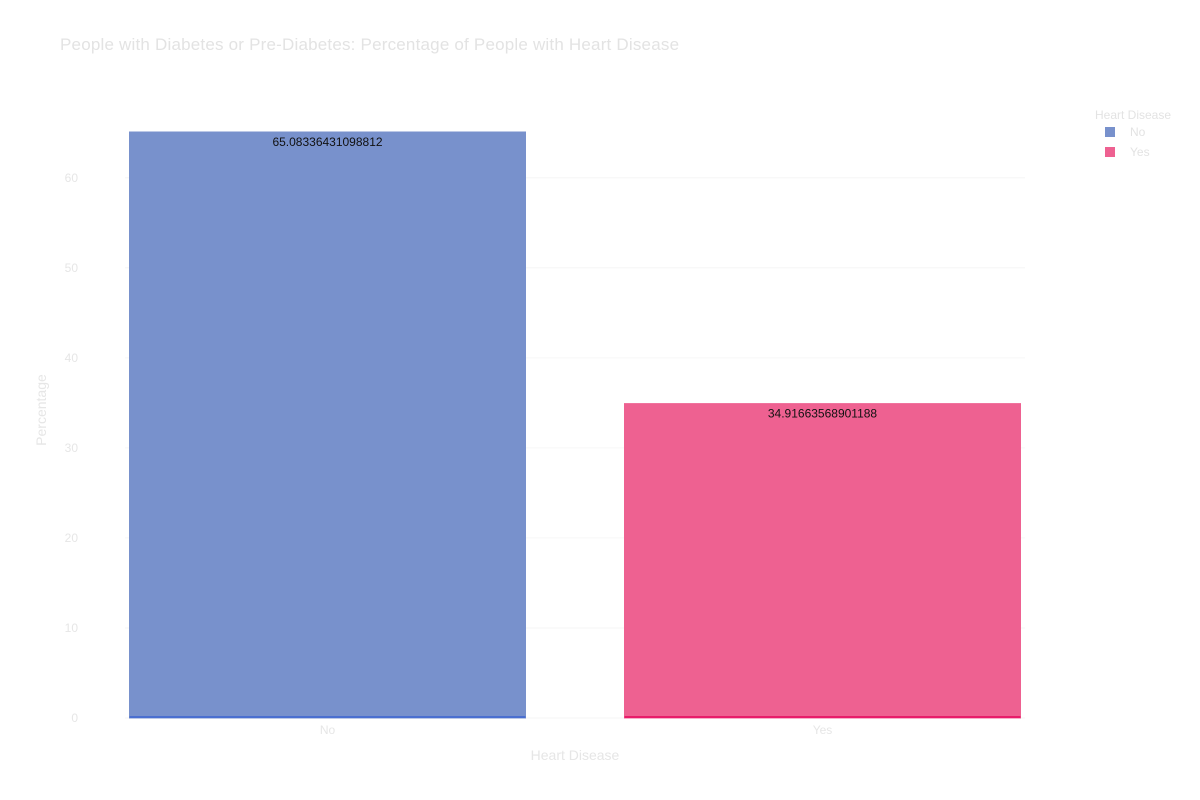 The image size is (1200, 800). I want to click on y-tick-label: 30, so click(72, 448).